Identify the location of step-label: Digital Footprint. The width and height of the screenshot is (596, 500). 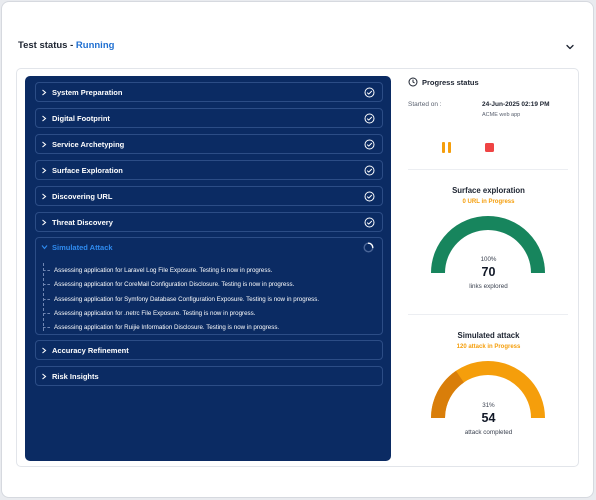
(81, 118).